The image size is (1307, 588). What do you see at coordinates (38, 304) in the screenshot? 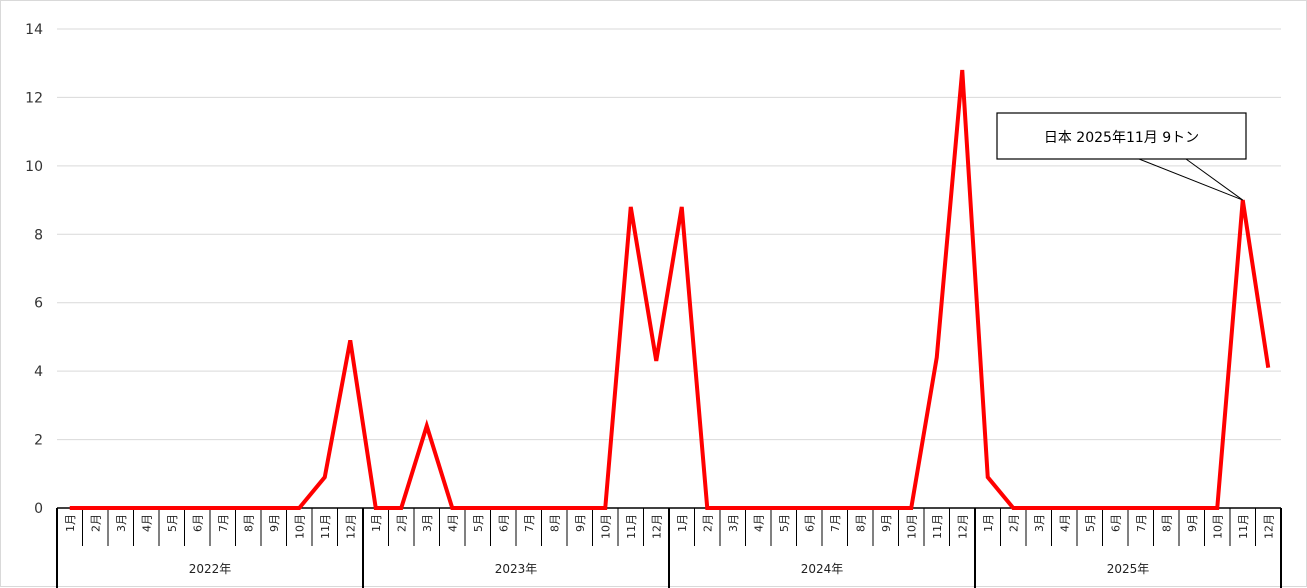
I see `y-tick-label: 6` at bounding box center [38, 304].